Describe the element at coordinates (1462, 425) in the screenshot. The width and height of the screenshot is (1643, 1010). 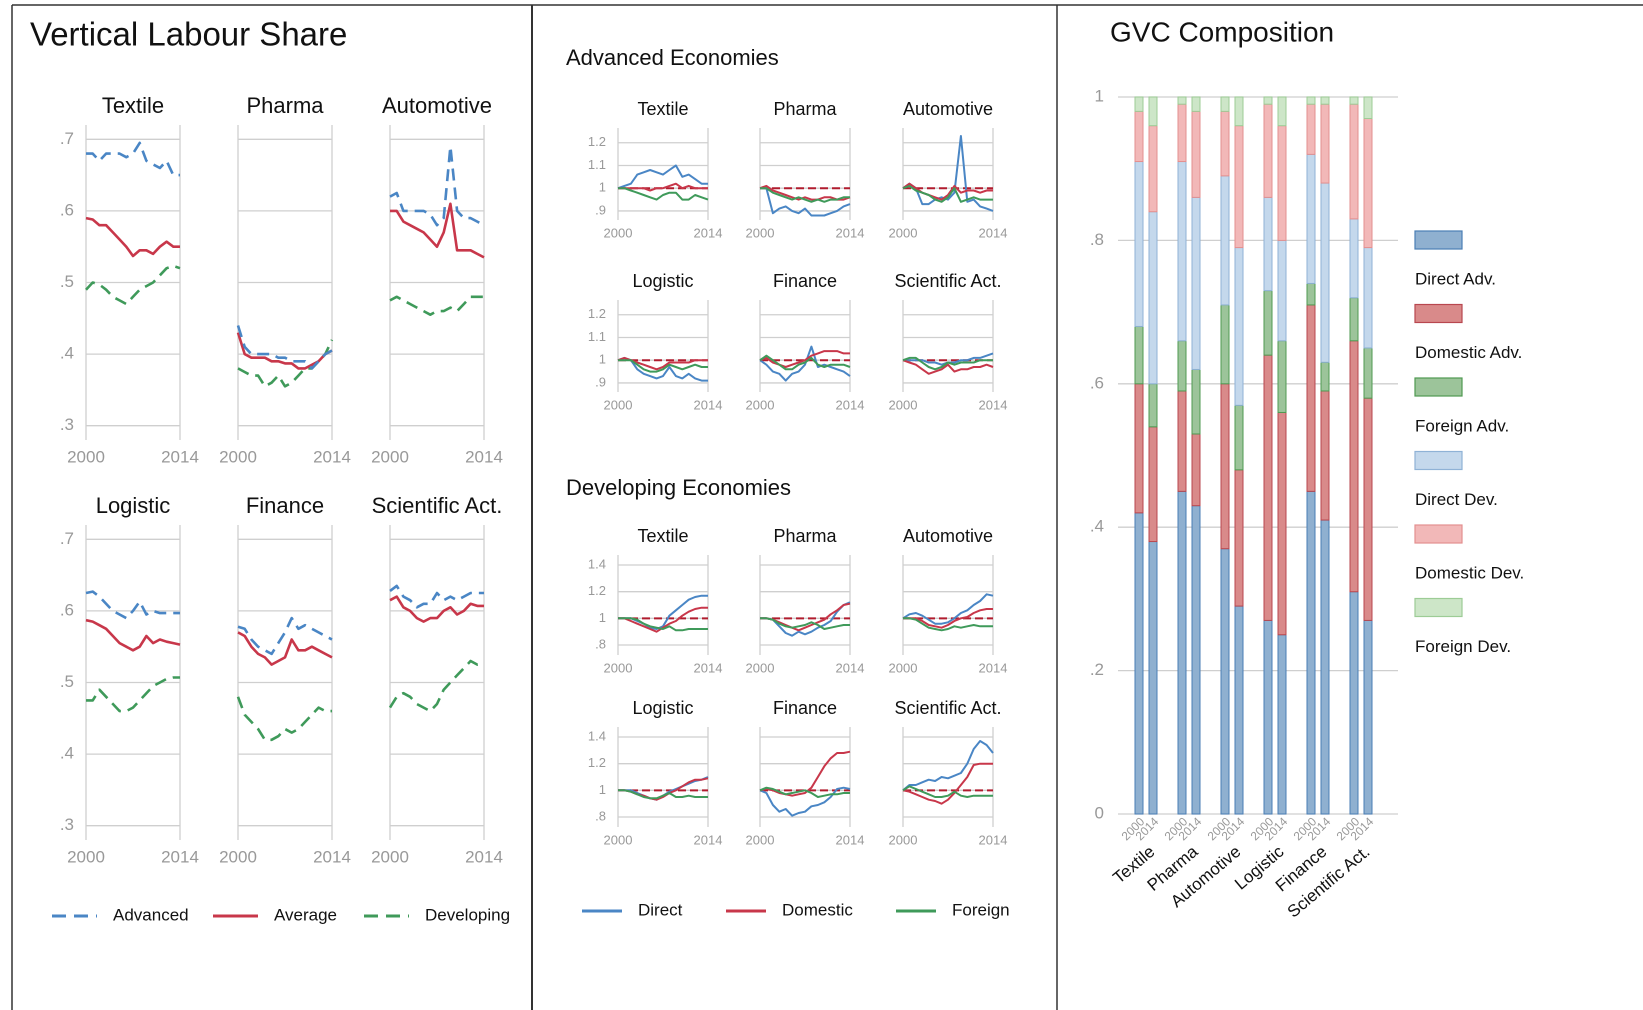
I see `legend-label: Foreign Adv.` at that location.